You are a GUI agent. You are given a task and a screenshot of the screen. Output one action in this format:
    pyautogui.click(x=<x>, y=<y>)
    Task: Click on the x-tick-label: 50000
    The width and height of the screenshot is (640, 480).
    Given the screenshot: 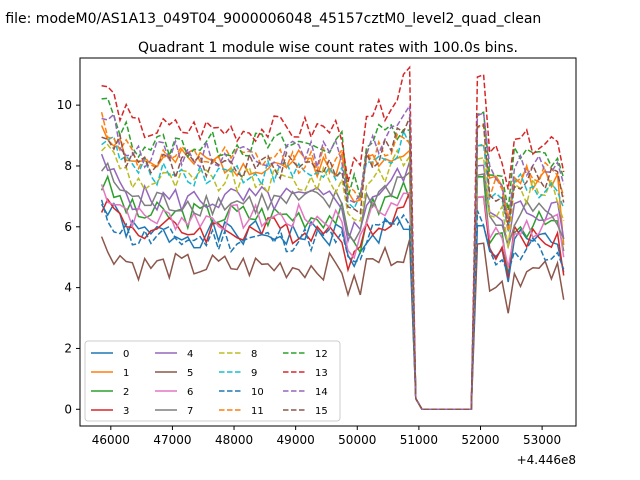 What is the action you would take?
    pyautogui.click(x=357, y=440)
    